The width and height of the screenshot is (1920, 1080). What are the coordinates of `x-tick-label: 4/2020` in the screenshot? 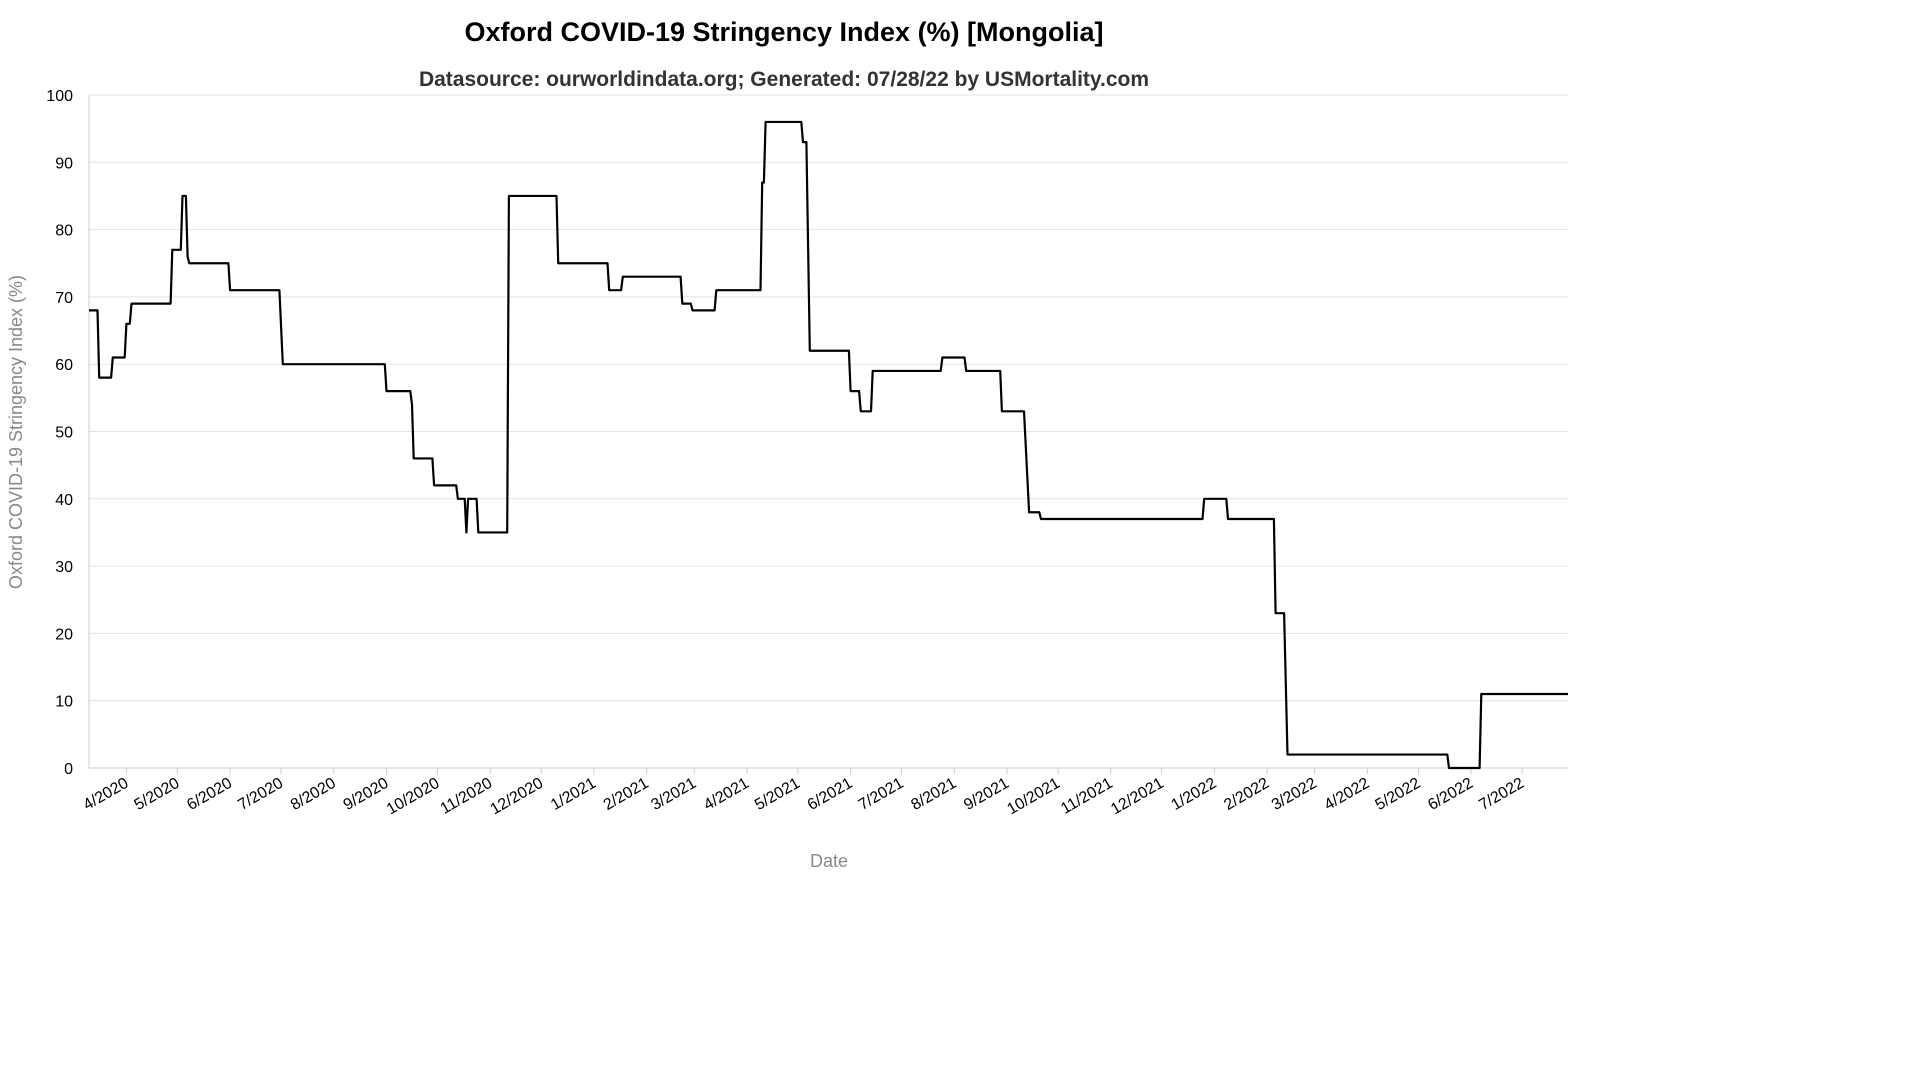 It's located at (106, 794).